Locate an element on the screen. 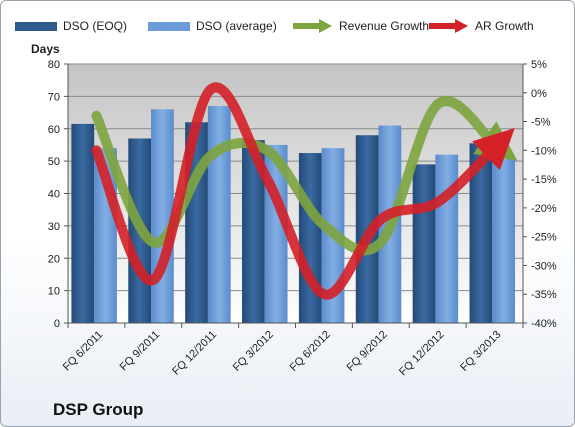  x-tick-label: FQ 9/2011 is located at coordinates (140, 351).